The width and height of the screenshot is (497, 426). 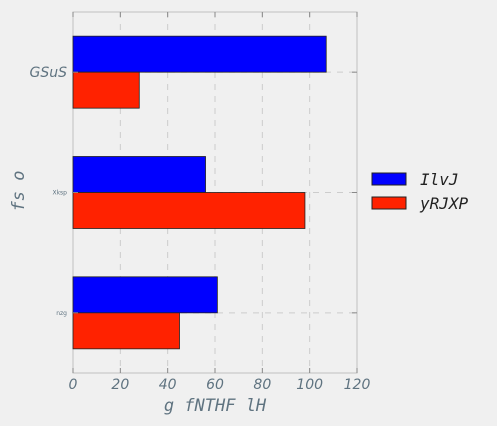 I want to click on x-tick-label: 80, so click(x=262, y=385).